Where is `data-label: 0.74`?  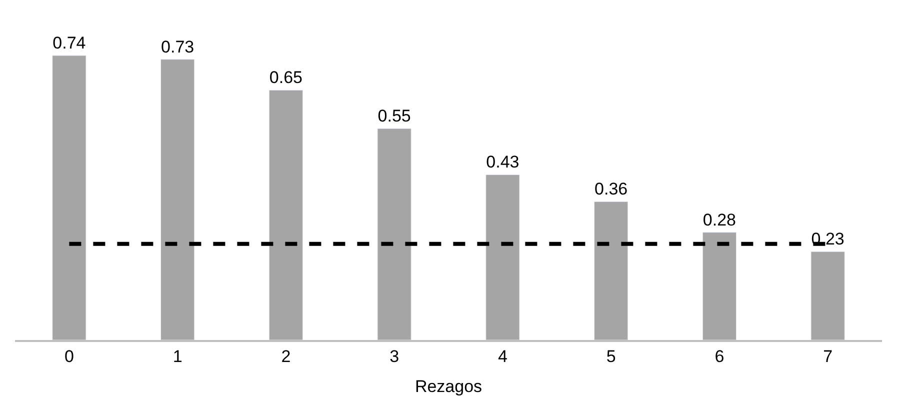 data-label: 0.74 is located at coordinates (69, 43).